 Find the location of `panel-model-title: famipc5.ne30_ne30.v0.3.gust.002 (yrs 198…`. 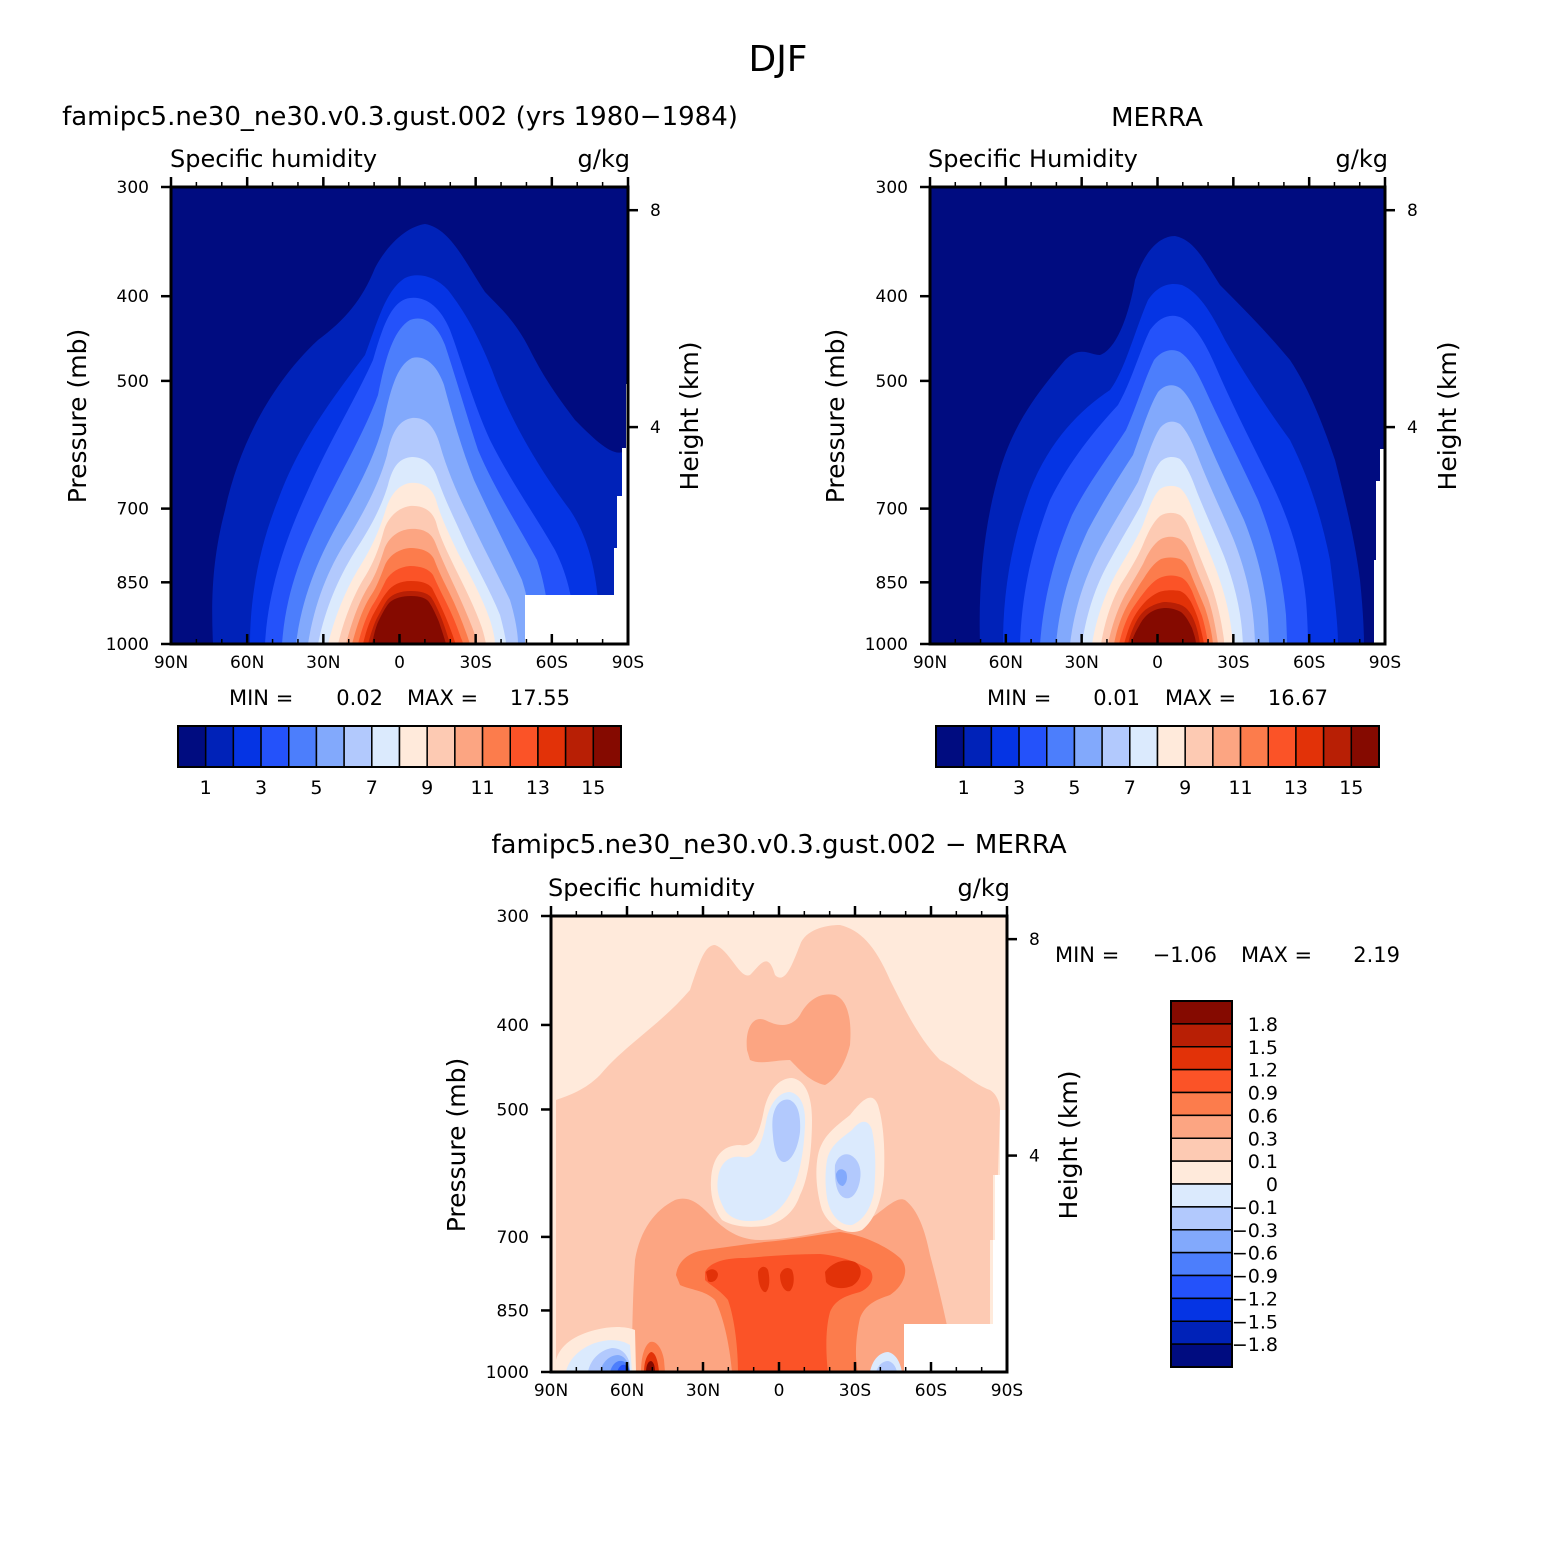

panel-model-title: famipc5.ne30_ne30.v0.3.gust.002 (yrs 198… is located at coordinates (400, 117).